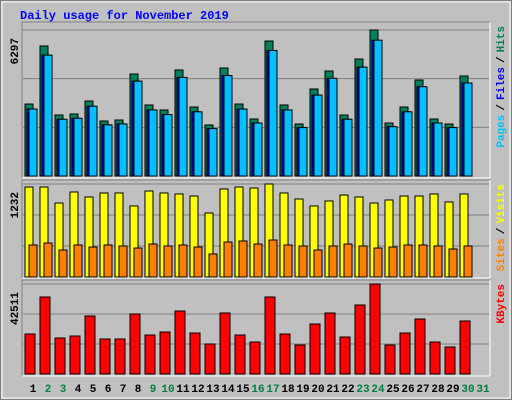  What do you see at coordinates (33, 390) in the screenshot?
I see `x-tick-label: 1` at bounding box center [33, 390].